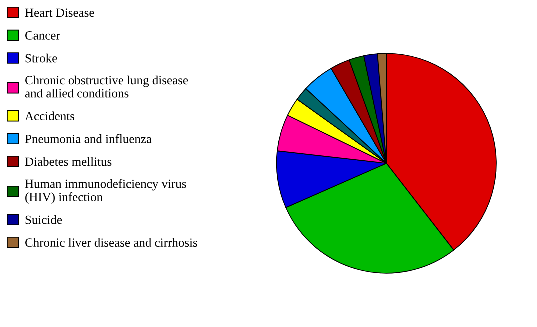 Image resolution: width=537 pixels, height=327 pixels. What do you see at coordinates (44, 219) in the screenshot?
I see `legend-label: Suicide` at bounding box center [44, 219].